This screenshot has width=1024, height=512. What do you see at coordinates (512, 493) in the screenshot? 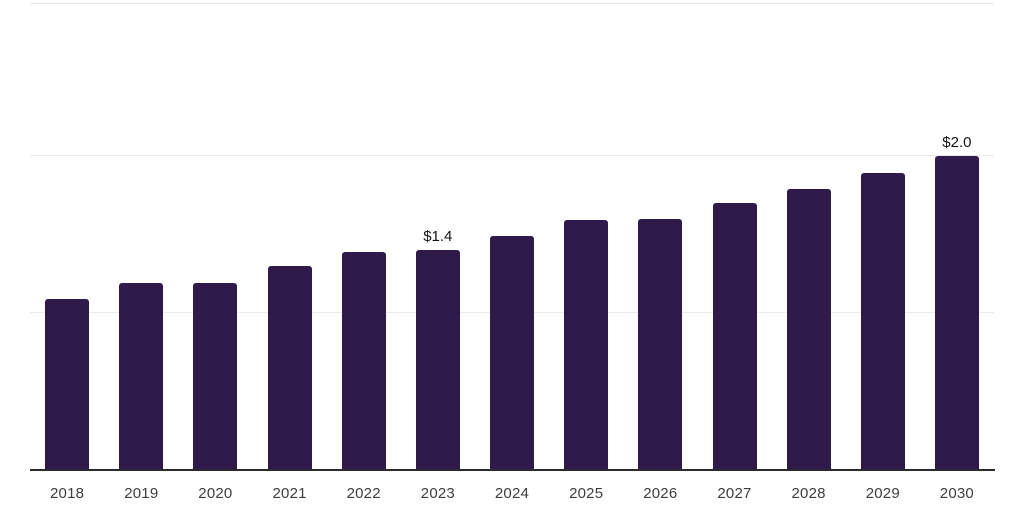
I see `x-tick-label: 2024` at bounding box center [512, 493].